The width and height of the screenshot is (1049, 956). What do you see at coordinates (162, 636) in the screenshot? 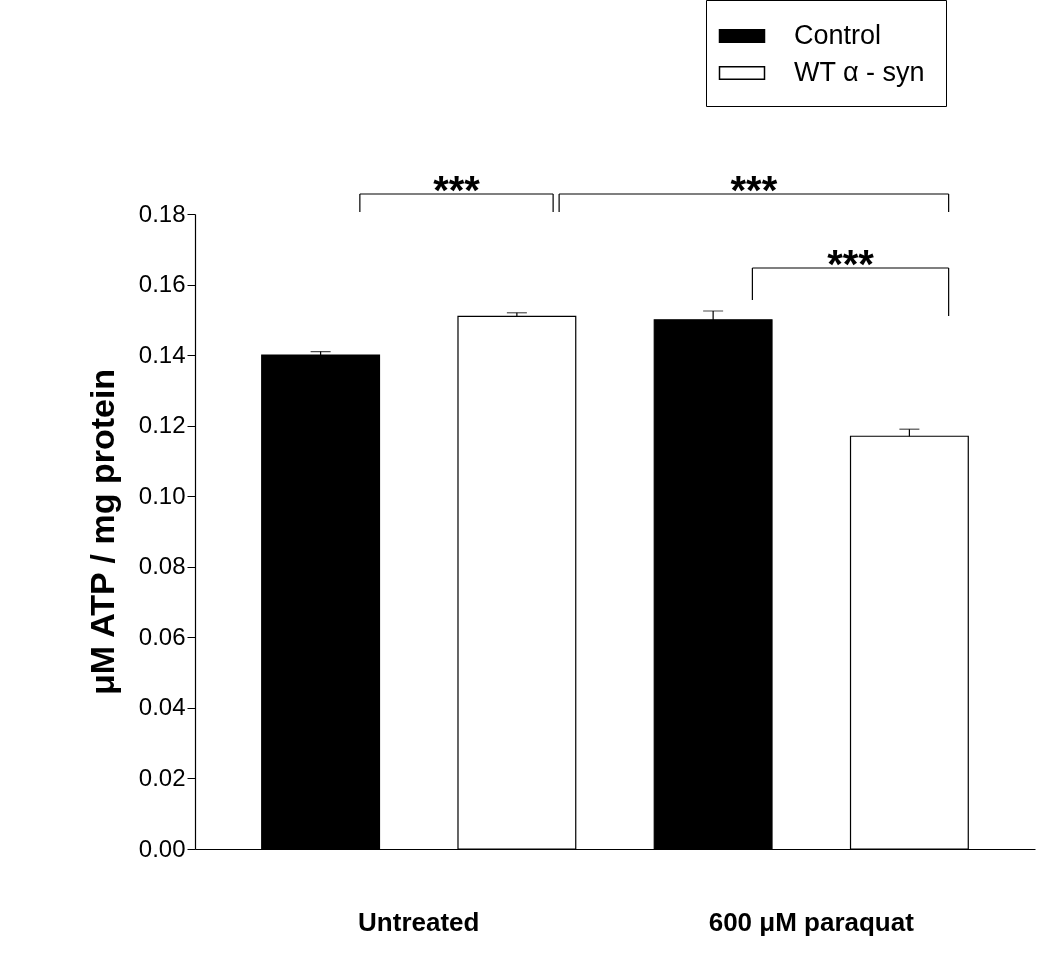
I see `y-tick-label: 0.06` at bounding box center [162, 636].